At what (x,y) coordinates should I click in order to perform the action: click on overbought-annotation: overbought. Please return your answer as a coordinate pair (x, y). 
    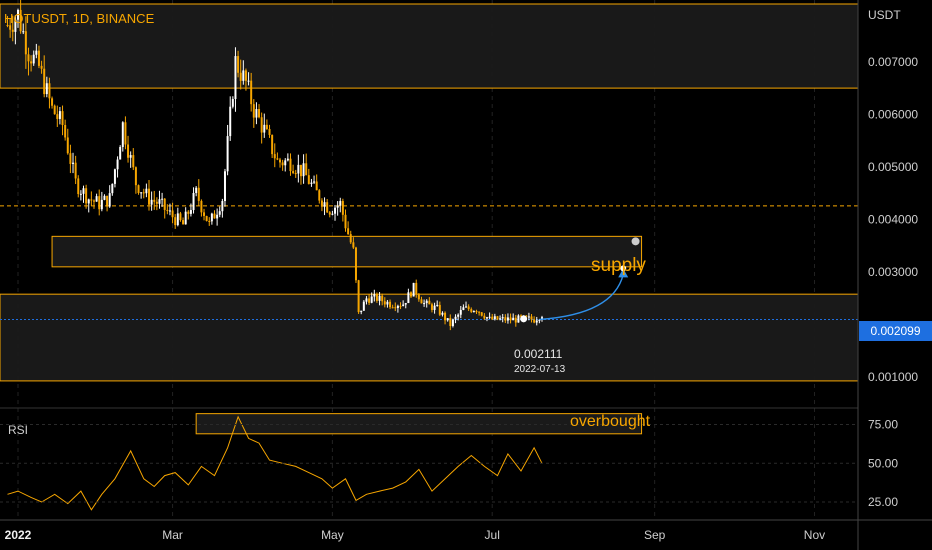
    Looking at the image, I should click on (610, 421).